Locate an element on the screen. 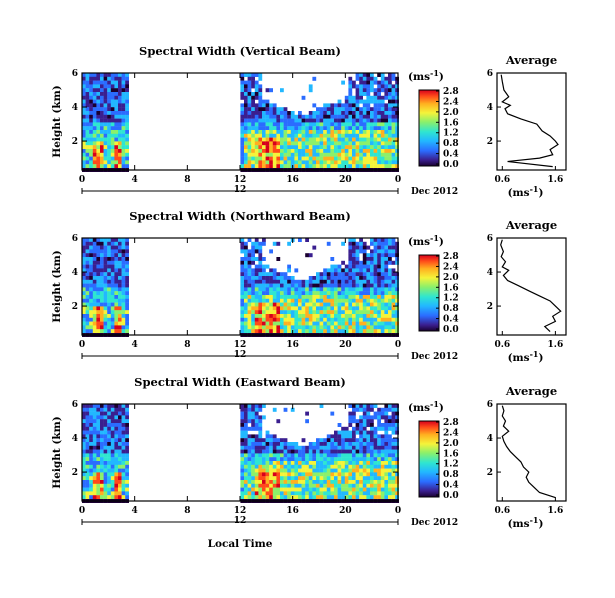  colorbar-tick-label: 1.6 is located at coordinates (451, 454).